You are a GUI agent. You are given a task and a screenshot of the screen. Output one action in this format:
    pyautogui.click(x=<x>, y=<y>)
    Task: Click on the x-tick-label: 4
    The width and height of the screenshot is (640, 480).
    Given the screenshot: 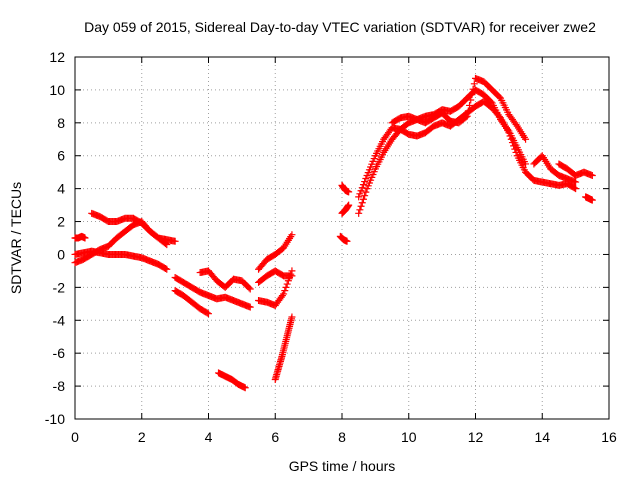 What is the action you would take?
    pyautogui.click(x=209, y=437)
    